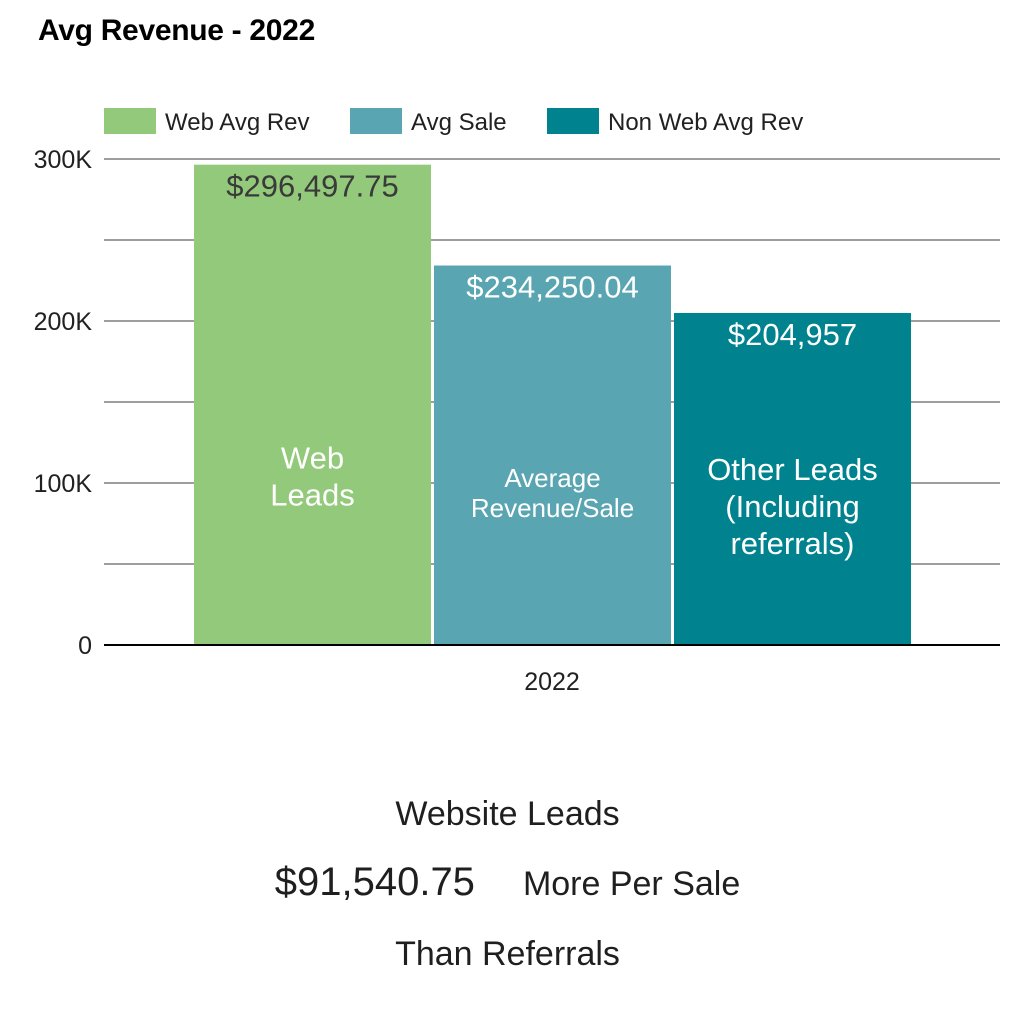 This screenshot has height=1024, width=1015. I want to click on bar-value-label: $234,250.04, so click(552, 287).